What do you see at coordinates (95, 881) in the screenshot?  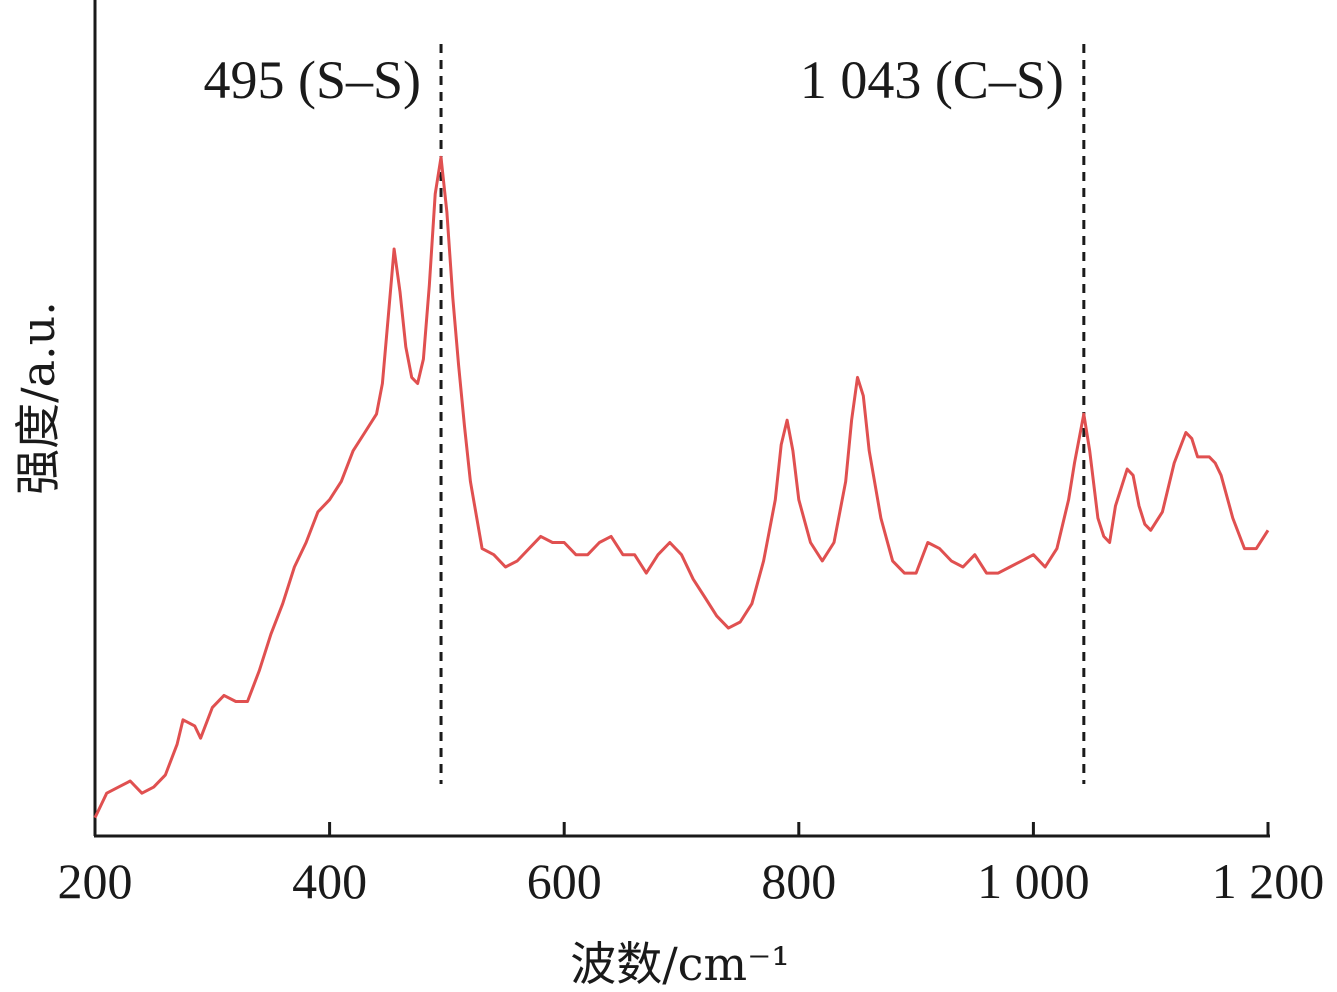 I see `x-tick-label: 200` at bounding box center [95, 881].